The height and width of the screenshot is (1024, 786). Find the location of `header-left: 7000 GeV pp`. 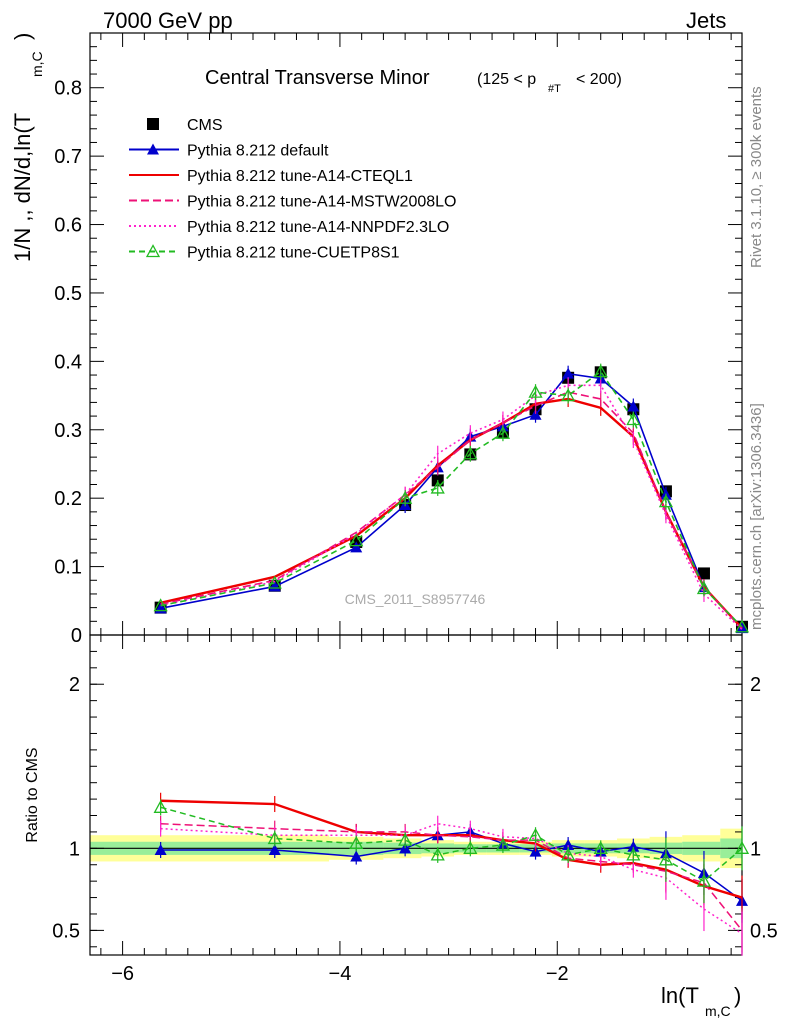

header-left: 7000 GeV pp is located at coordinates (168, 20).